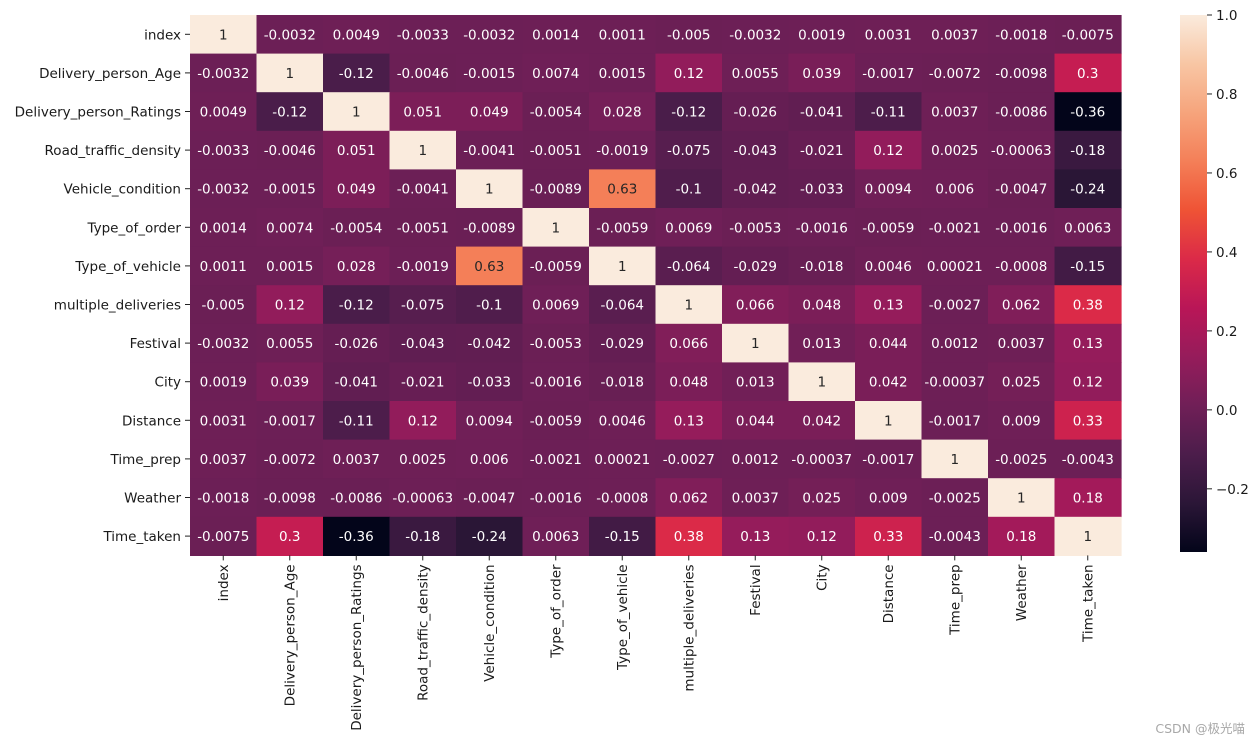 The width and height of the screenshot is (1259, 745). What do you see at coordinates (155, 344) in the screenshot?
I see `y-tick-label: Festival` at bounding box center [155, 344].